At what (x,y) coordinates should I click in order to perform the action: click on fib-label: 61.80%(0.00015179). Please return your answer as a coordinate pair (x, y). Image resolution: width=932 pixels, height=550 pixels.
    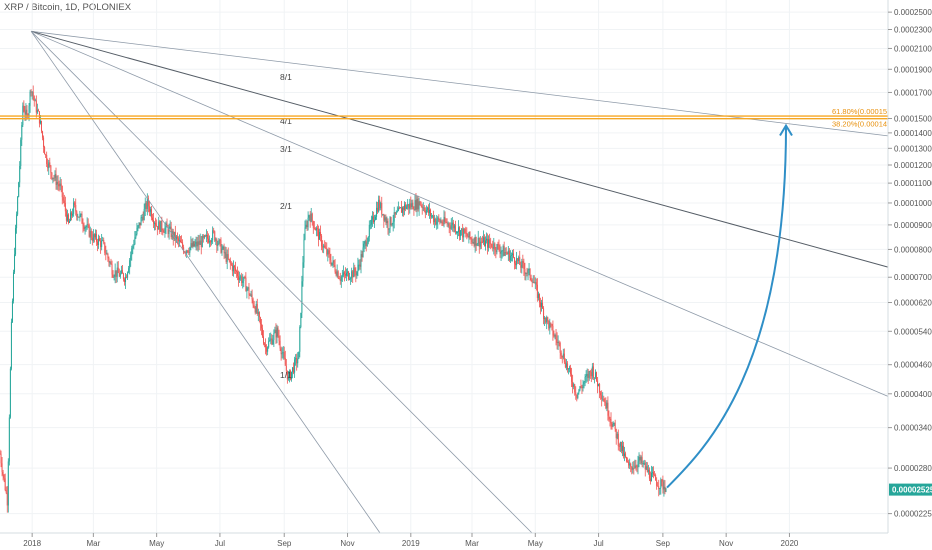
    Looking at the image, I should click on (867, 111).